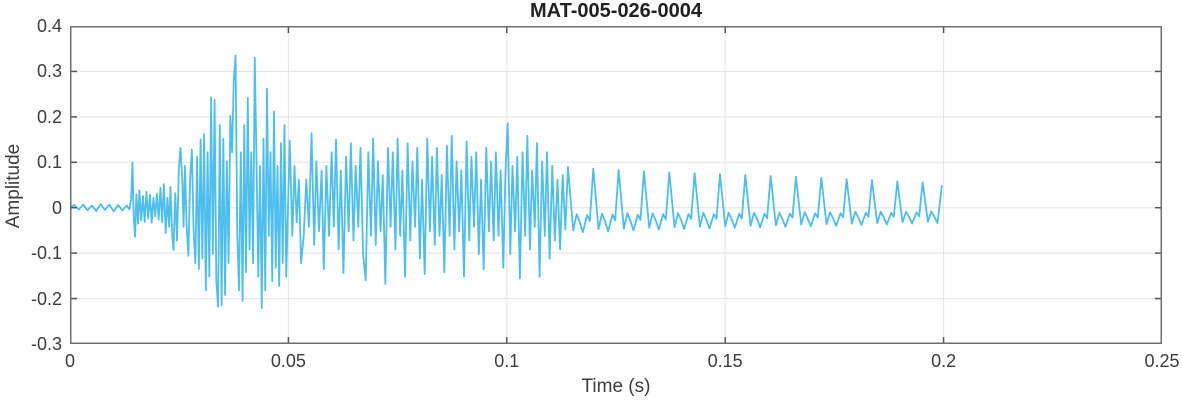  What do you see at coordinates (725, 361) in the screenshot?
I see `x-tick-label: 0.15` at bounding box center [725, 361].